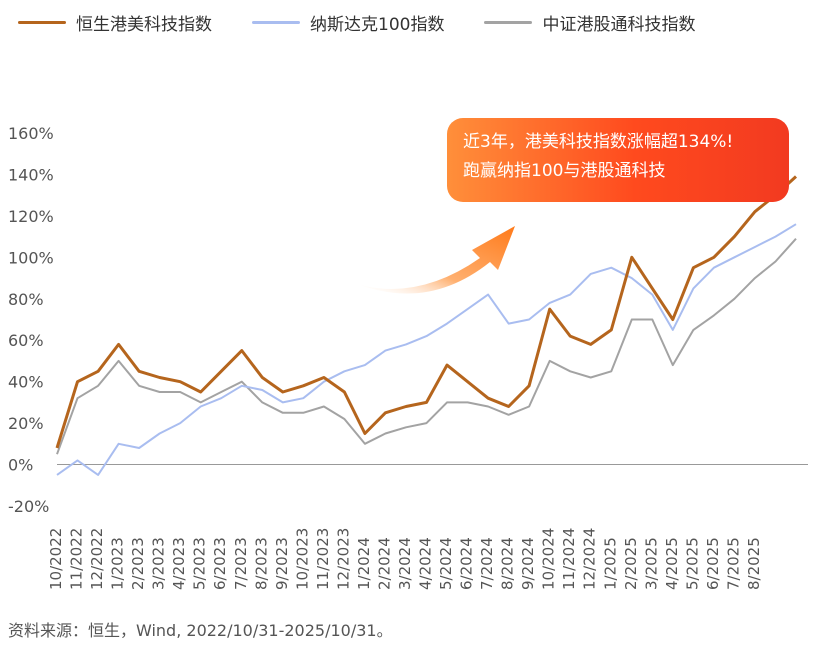 This screenshot has height=651, width=814. What do you see at coordinates (528, 563) in the screenshot?
I see `x-tick-label: 9/2024` at bounding box center [528, 563].